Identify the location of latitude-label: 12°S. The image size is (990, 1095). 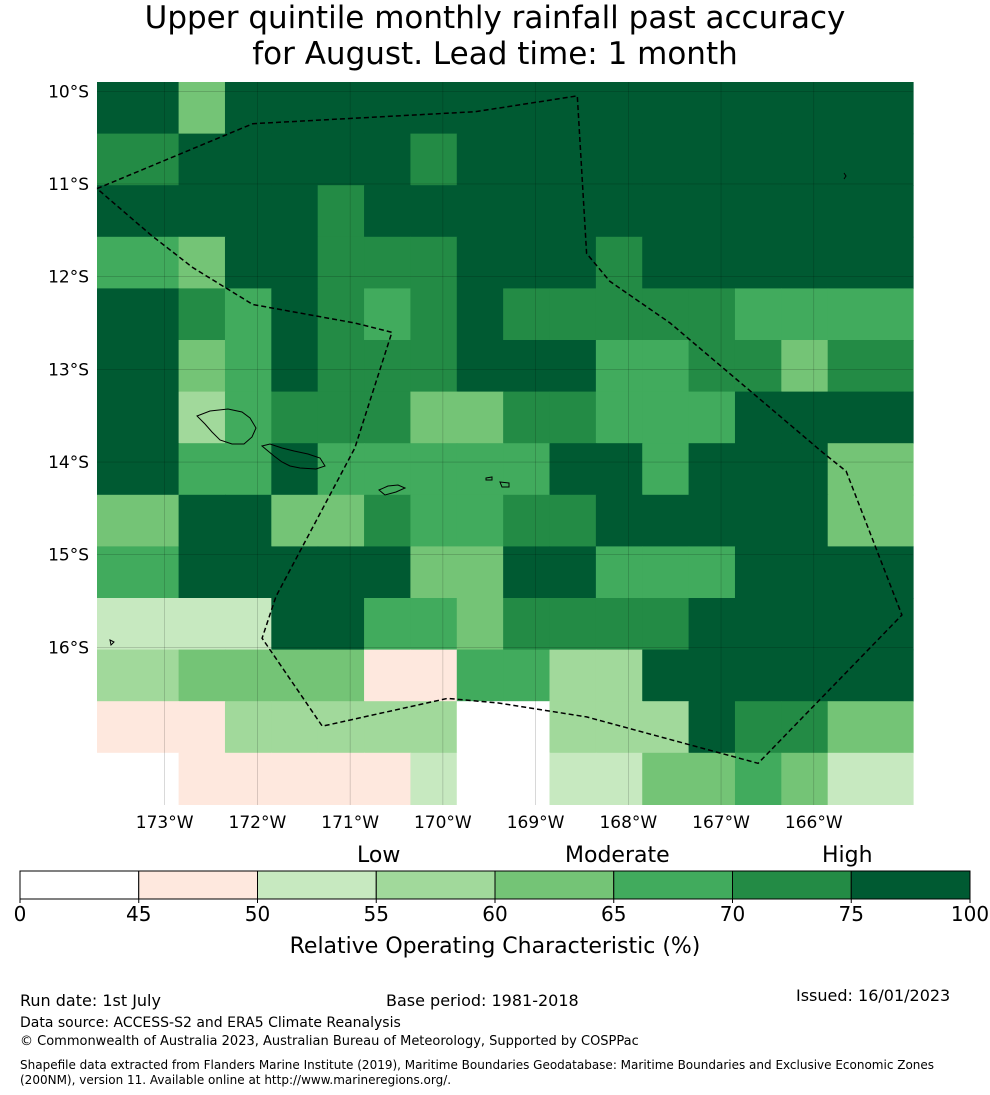
(68, 278).